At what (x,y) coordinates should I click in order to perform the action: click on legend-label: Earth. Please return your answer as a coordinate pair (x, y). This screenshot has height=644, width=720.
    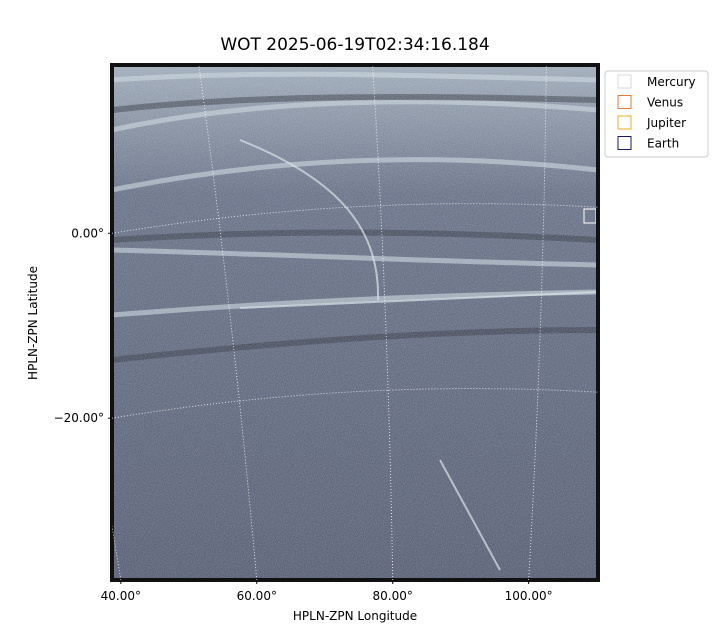
    Looking at the image, I should click on (663, 144).